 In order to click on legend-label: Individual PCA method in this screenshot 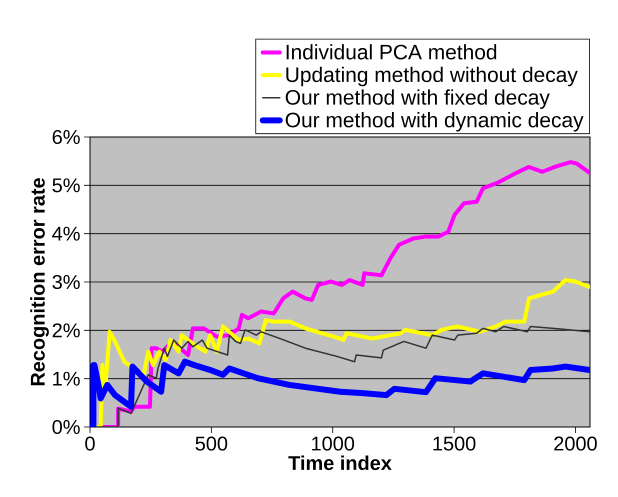, I will do `click(391, 52)`.